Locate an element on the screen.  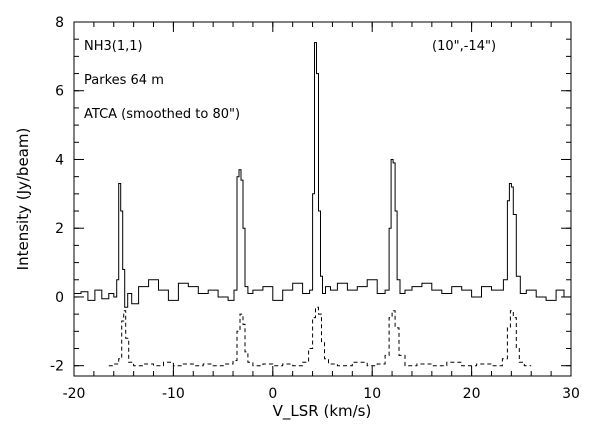
position-annotation: (10",-14") is located at coordinates (464, 46).